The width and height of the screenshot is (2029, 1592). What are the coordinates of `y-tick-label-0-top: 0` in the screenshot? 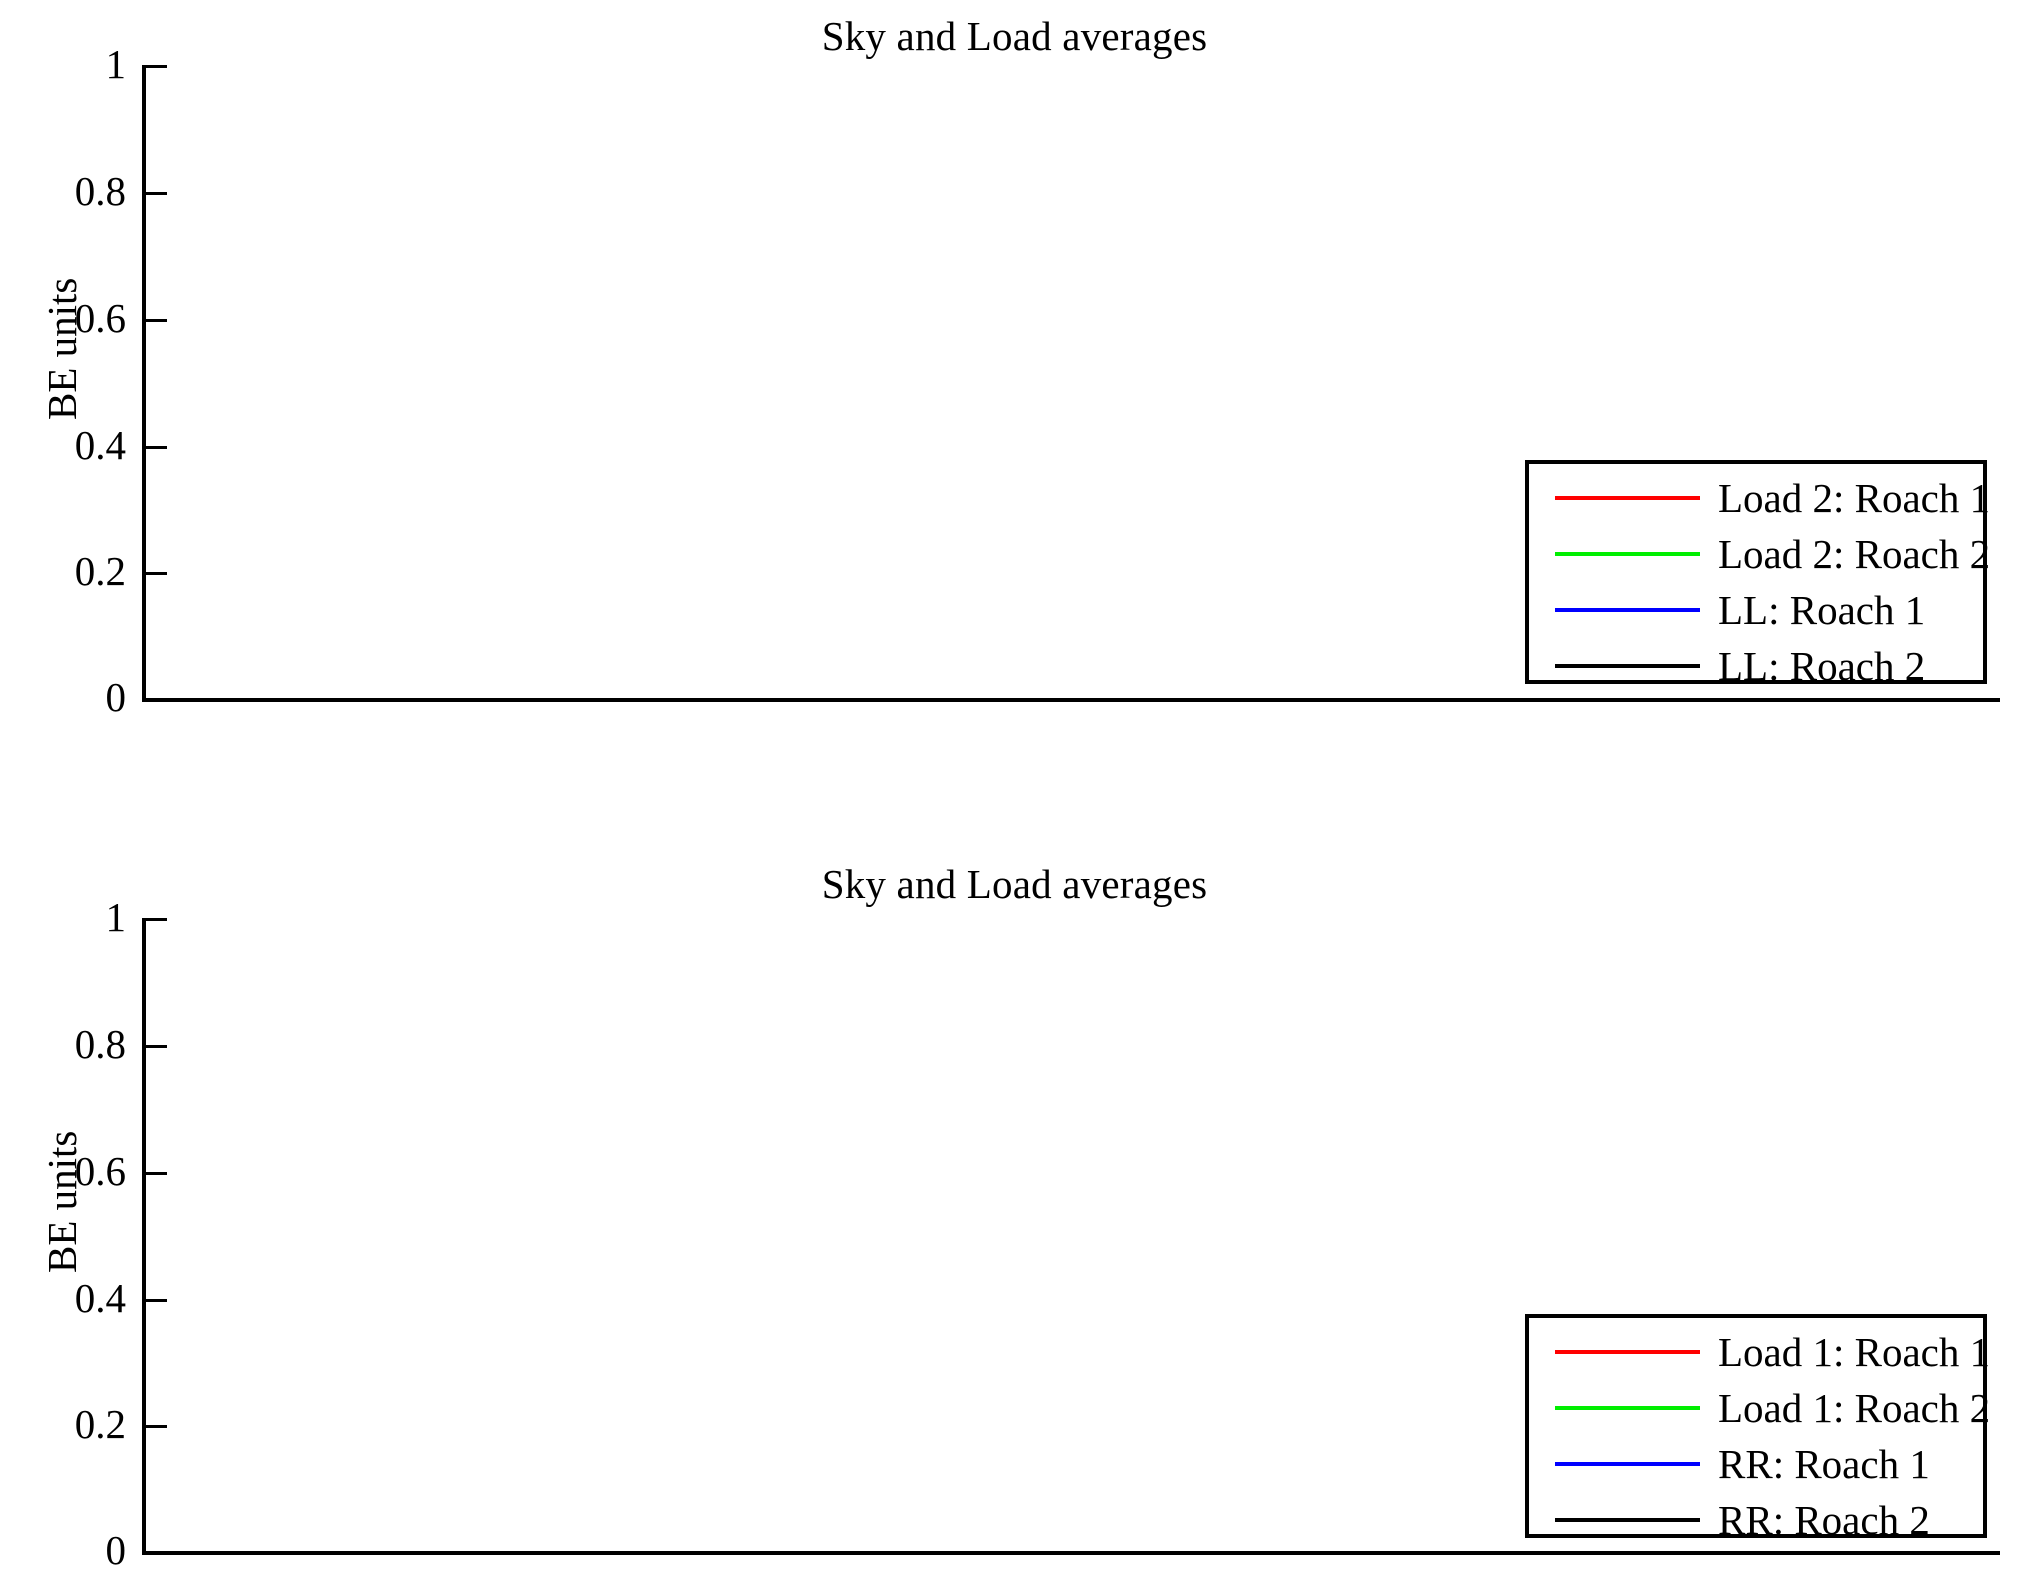 It's located at (116, 697).